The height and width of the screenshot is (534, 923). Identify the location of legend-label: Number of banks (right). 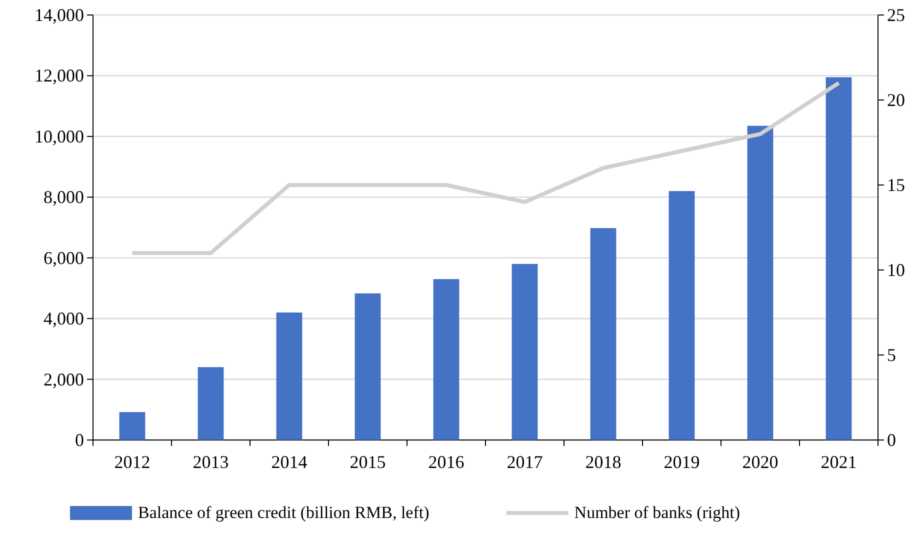
(657, 512).